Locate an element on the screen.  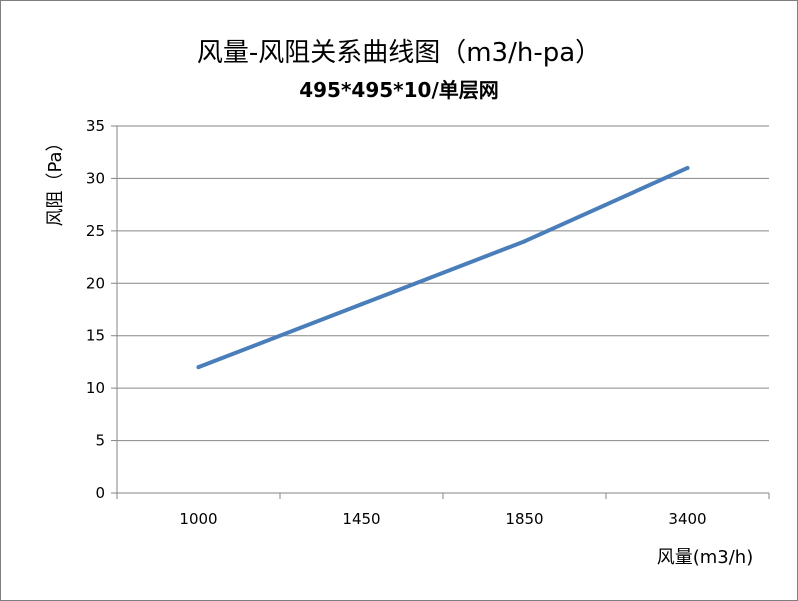
y-tick-label-35: 35 is located at coordinates (95, 126).